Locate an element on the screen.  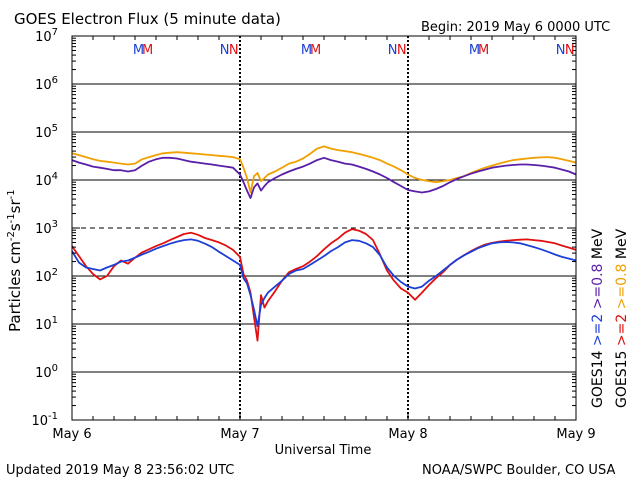
y-axis-title: Particles cm-2s-1sr-1 is located at coordinates (15, 260).